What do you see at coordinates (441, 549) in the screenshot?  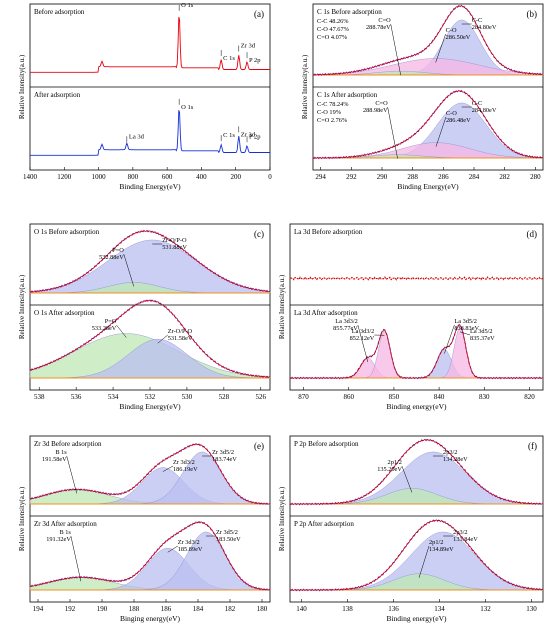 I see `peak-position: 134.89eV` at bounding box center [441, 549].